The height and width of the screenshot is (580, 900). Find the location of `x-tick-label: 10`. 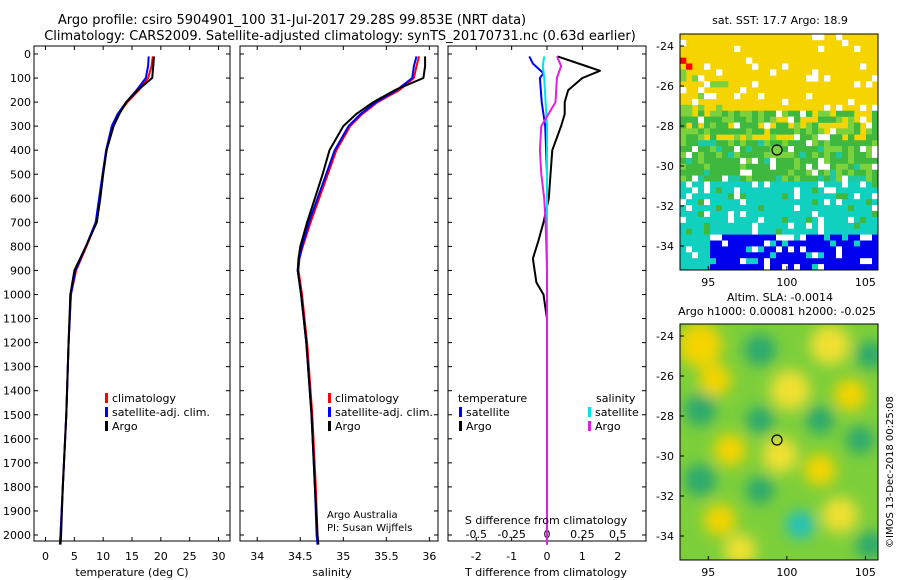

x-tick-label: 10 is located at coordinates (103, 556).